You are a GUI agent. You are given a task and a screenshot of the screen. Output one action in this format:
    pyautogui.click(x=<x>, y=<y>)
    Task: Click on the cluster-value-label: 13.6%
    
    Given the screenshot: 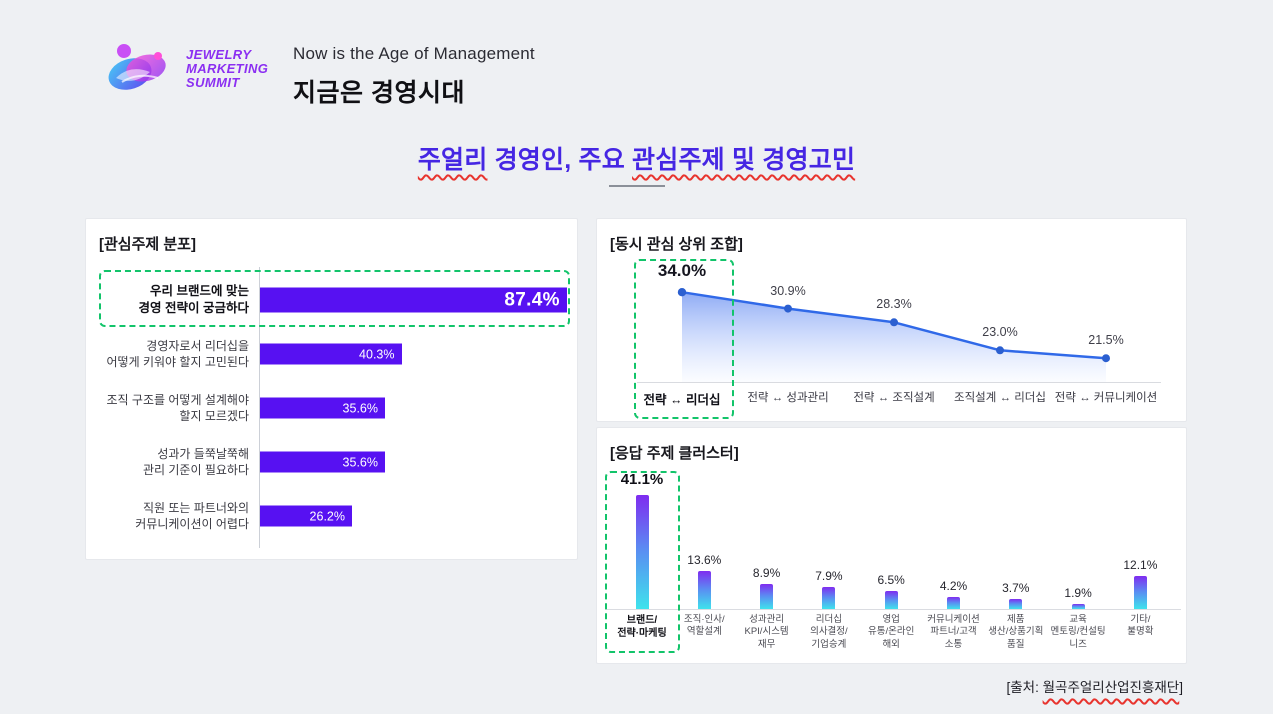 What is the action you would take?
    pyautogui.click(x=704, y=560)
    